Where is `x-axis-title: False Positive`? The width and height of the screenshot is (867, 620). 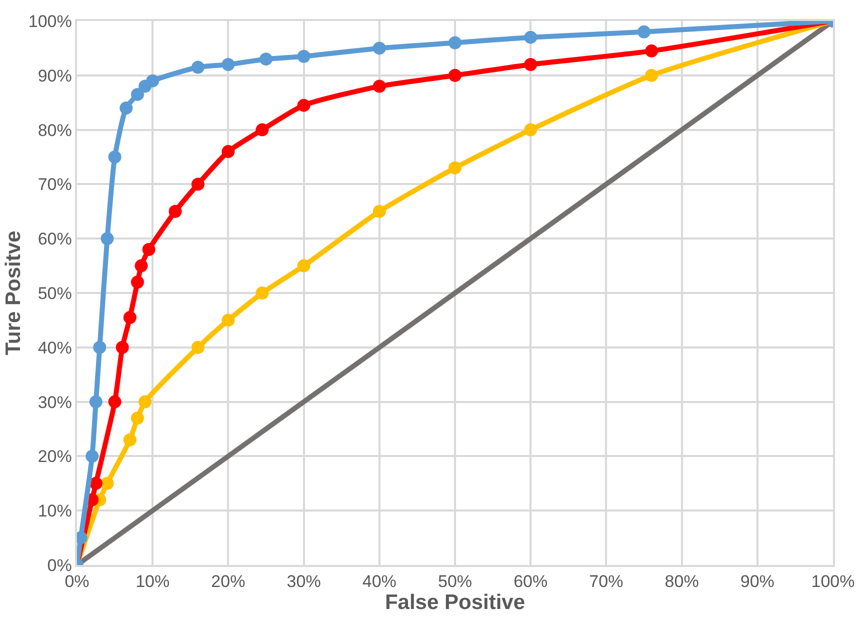 x-axis-title: False Positive is located at coordinates (455, 602).